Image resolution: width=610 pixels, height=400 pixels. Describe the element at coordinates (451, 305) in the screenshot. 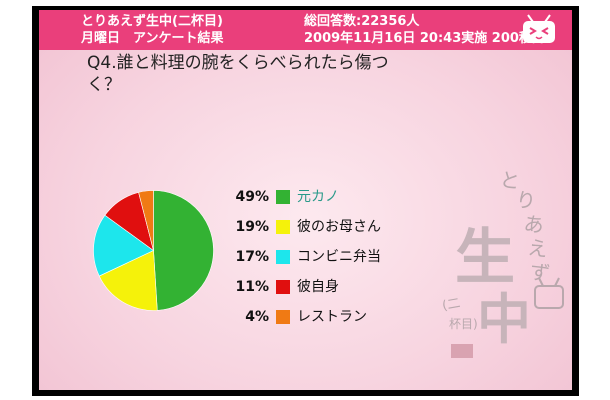

I see `svg-text: (二` at that location.